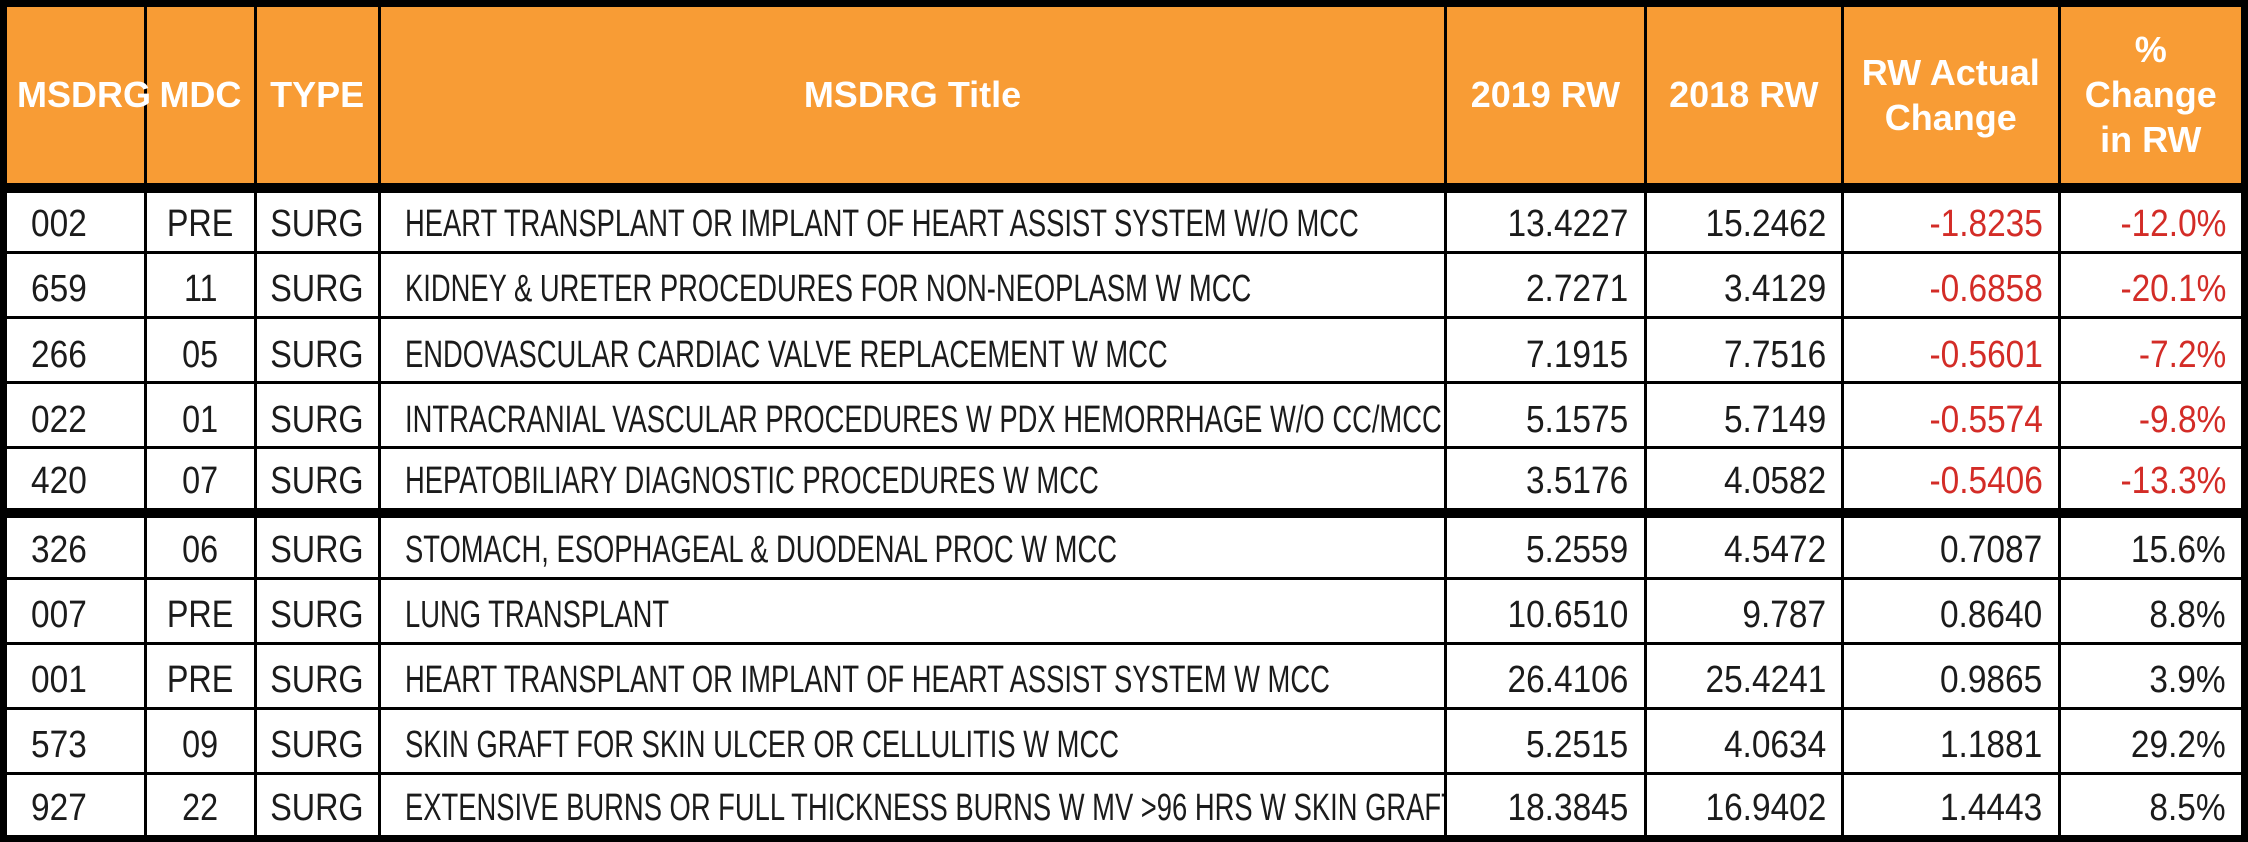  I want to click on cell-2018-rw: 4.0634, so click(1744, 740).